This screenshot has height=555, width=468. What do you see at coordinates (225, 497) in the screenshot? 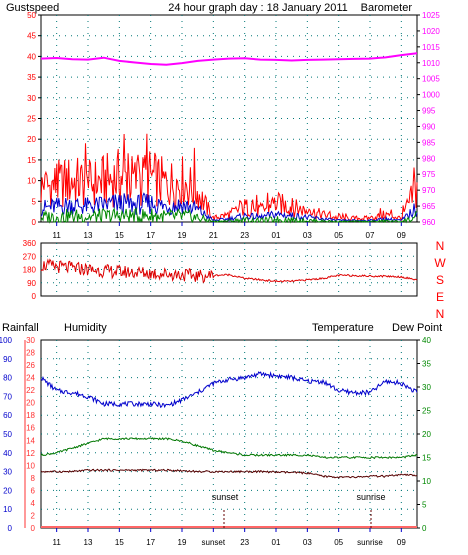
I see `sunset-annotation: sunset` at bounding box center [225, 497].